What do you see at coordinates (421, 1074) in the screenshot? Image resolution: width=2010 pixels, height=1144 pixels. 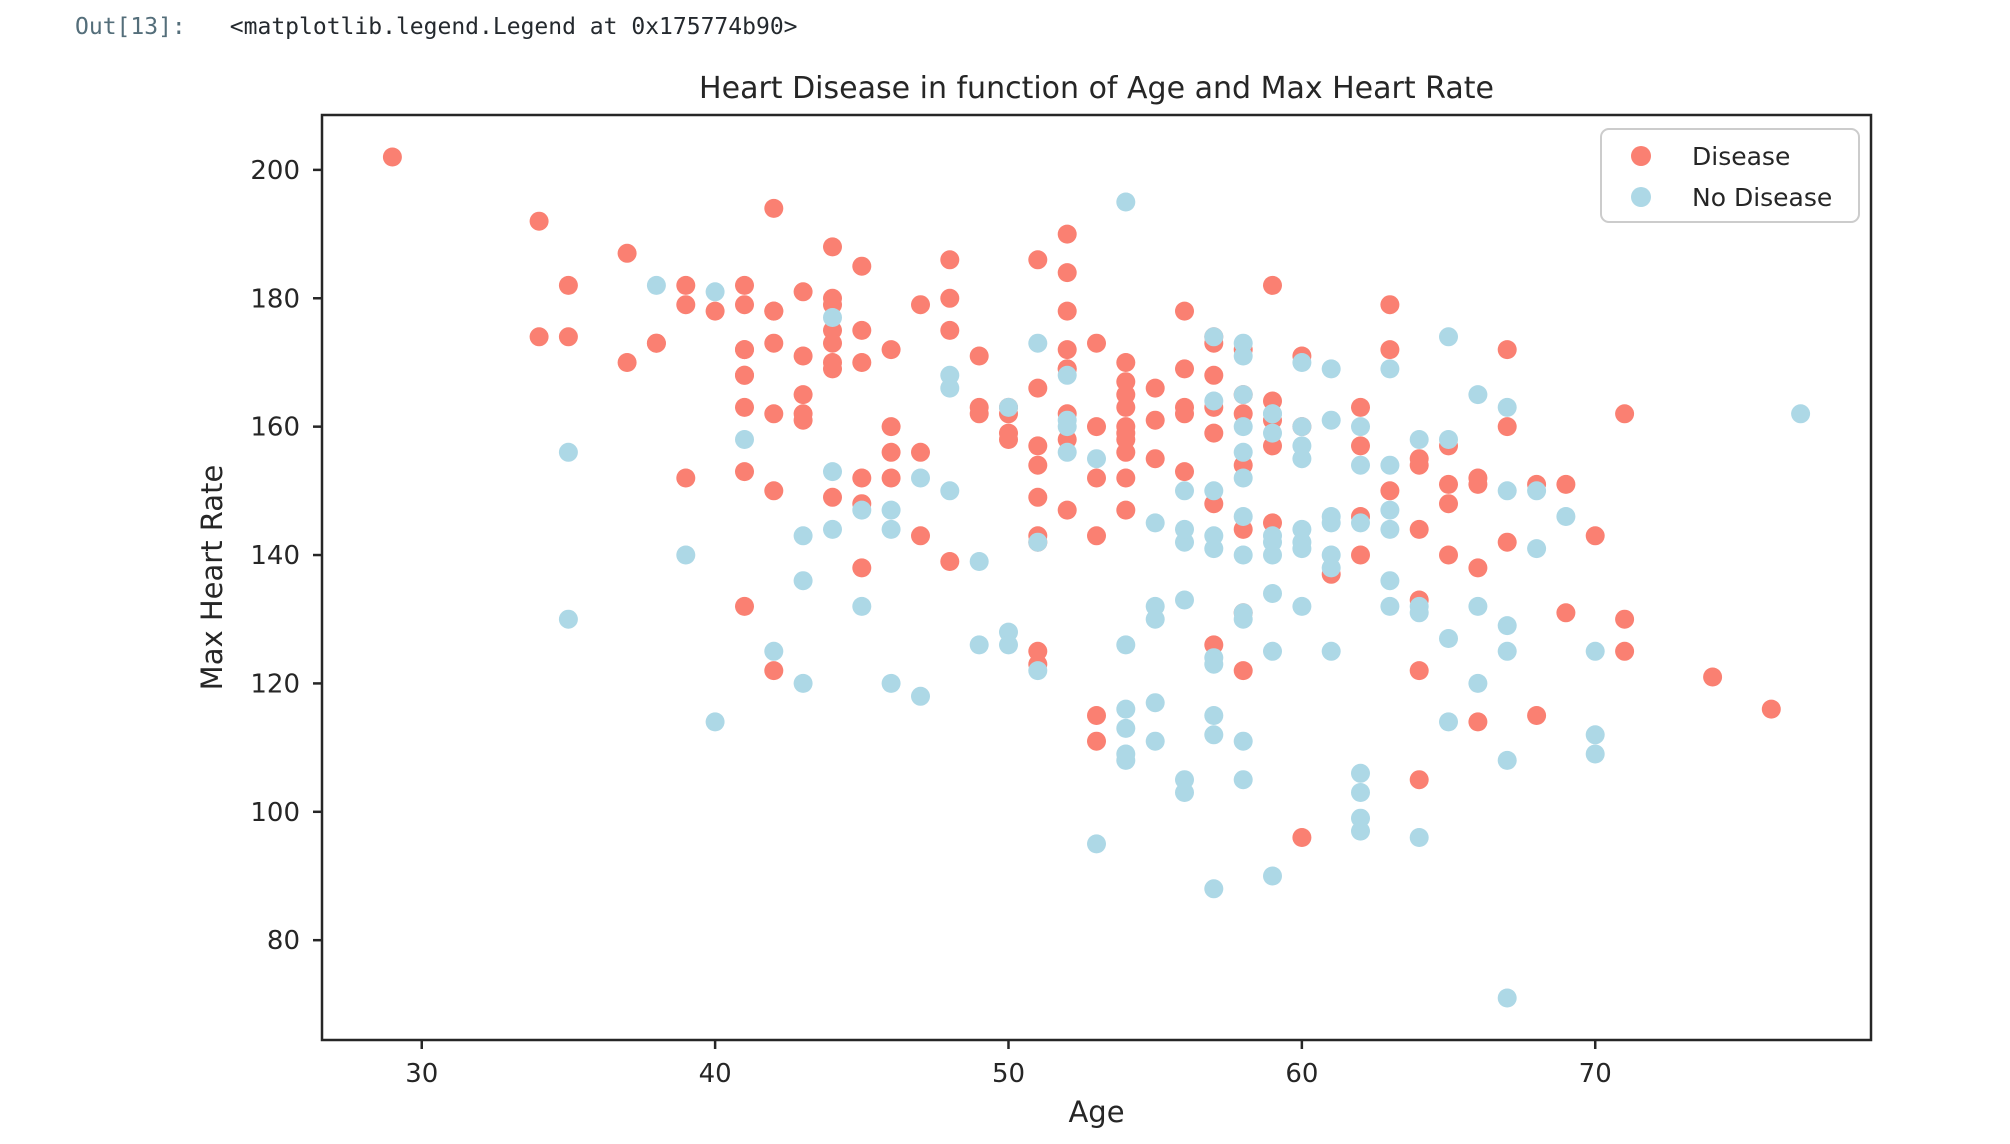 I see `x-tick-label: 30` at bounding box center [421, 1074].